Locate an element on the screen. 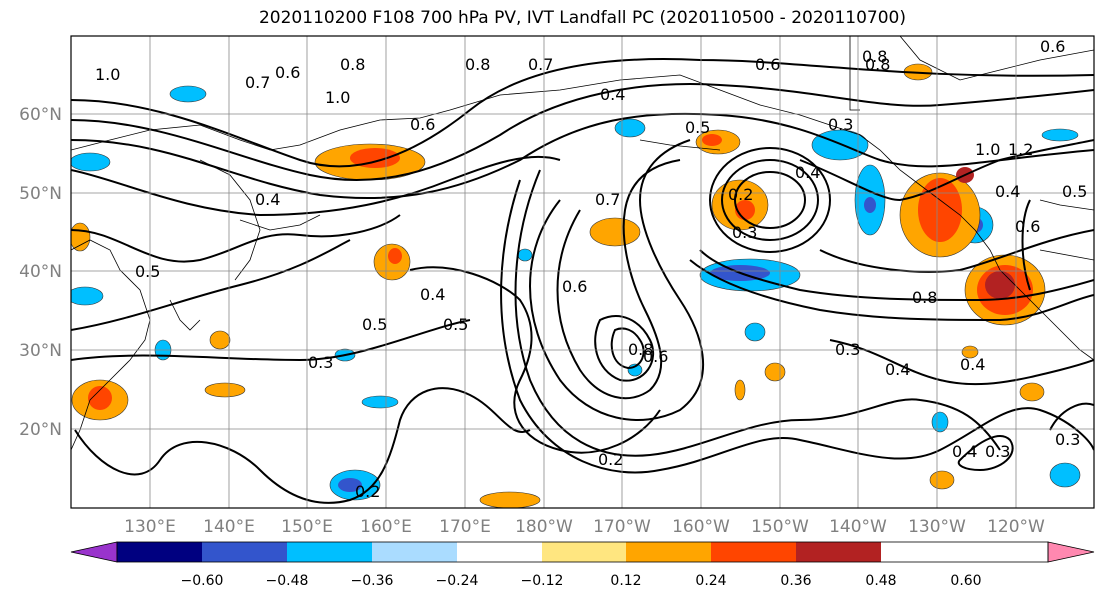 The height and width of the screenshot is (601, 1105). lat-axis: 60°N 50°N 40°N 30°N 20°N is located at coordinates (40, 272).